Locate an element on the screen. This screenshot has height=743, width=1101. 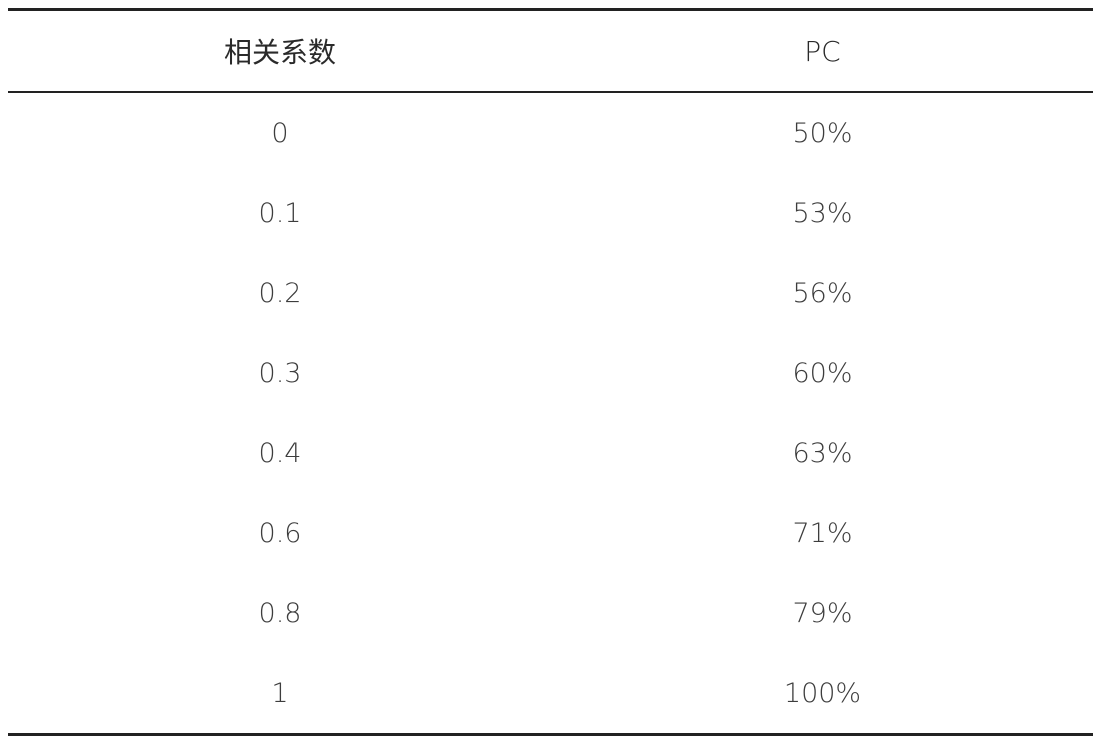
correlation-cell: 0.1 is located at coordinates (280, 213).